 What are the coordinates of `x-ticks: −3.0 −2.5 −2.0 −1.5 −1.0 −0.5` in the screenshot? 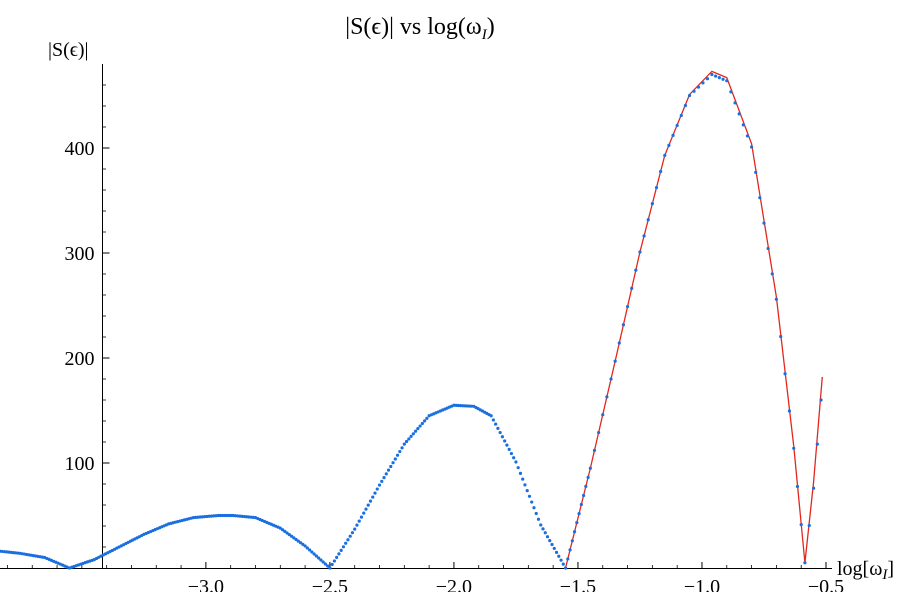 It's located at (425, 577).